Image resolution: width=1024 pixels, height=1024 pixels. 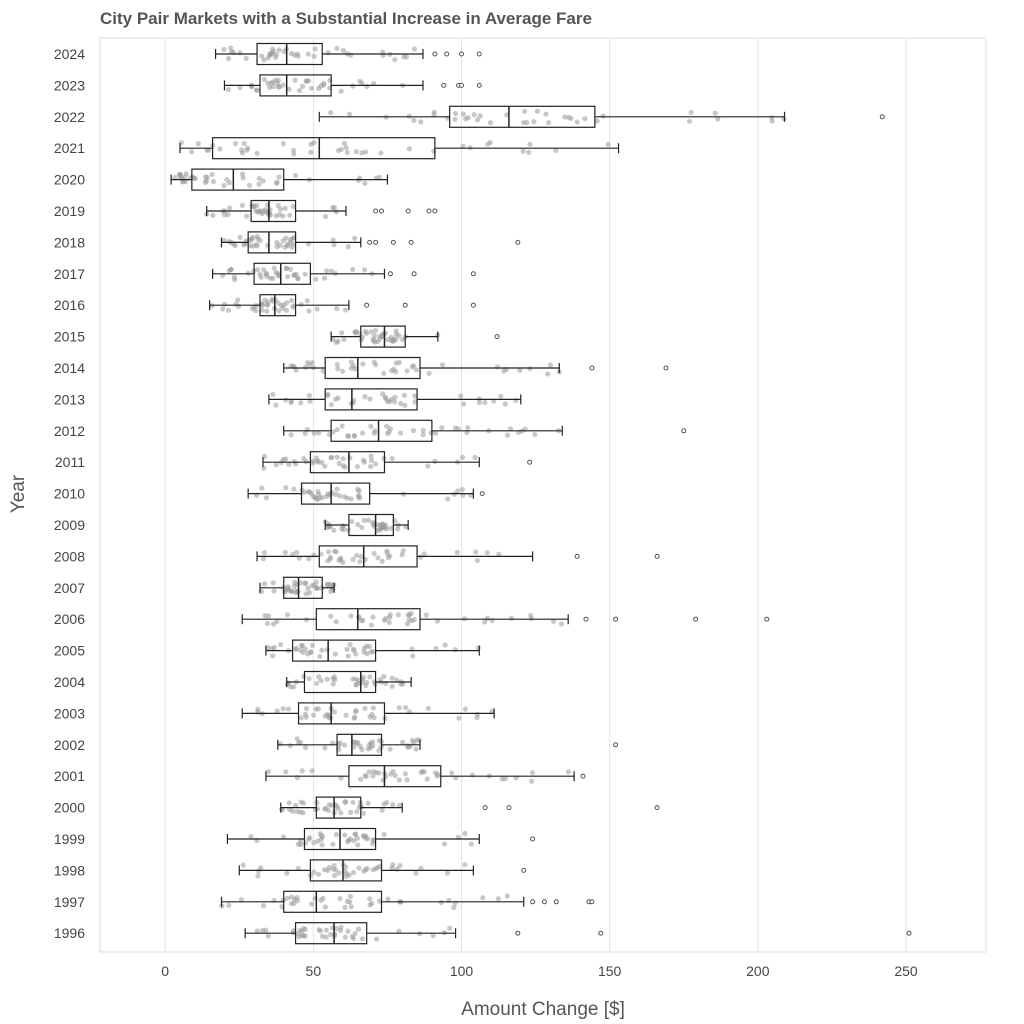 I want to click on box-2020, so click(x=279, y=179).